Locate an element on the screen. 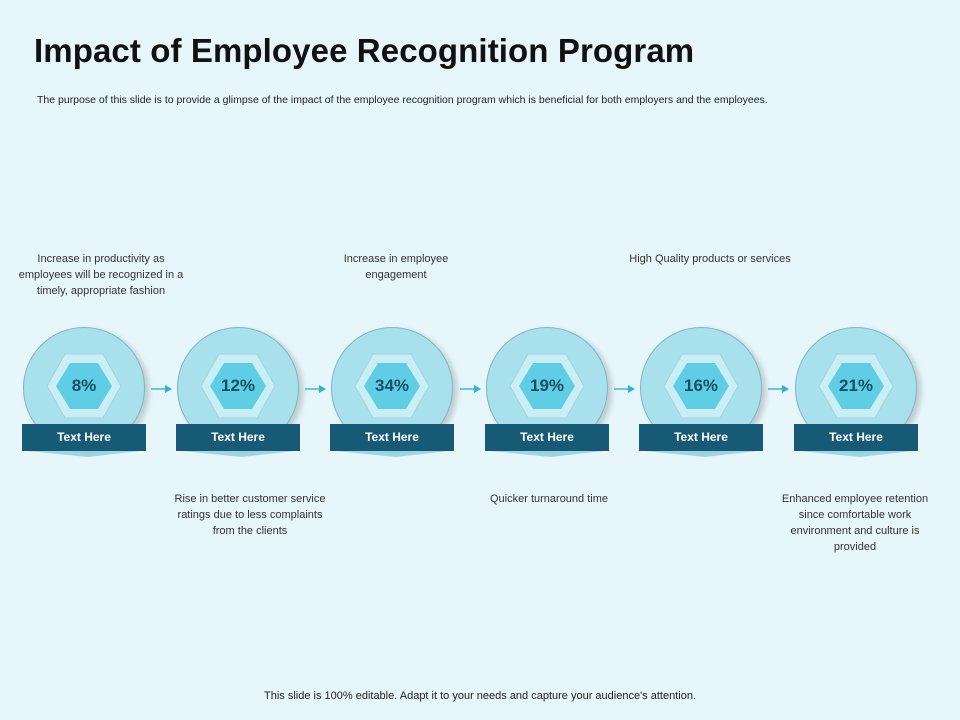 This screenshot has width=960, height=720. stat-node-2: 12% Text Here is located at coordinates (238, 392).